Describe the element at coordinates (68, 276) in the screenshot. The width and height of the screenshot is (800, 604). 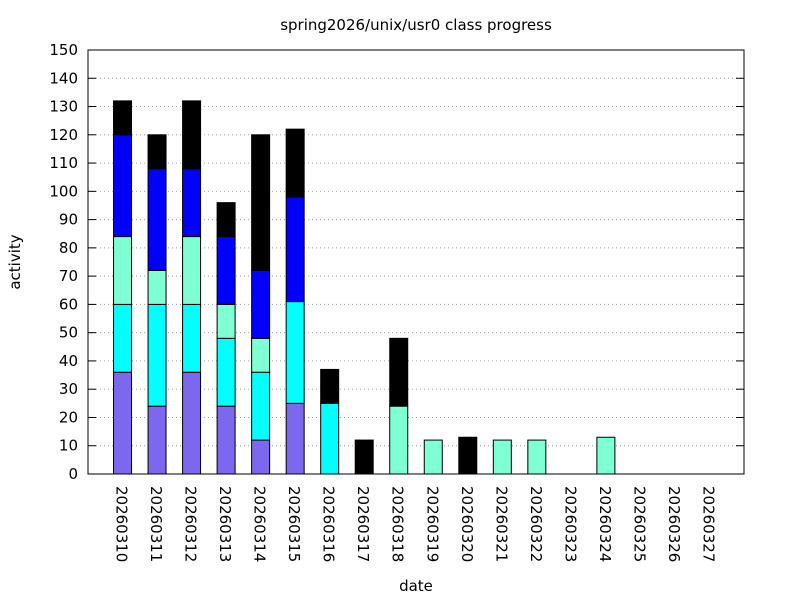
I see `y-tick-label: 70` at that location.